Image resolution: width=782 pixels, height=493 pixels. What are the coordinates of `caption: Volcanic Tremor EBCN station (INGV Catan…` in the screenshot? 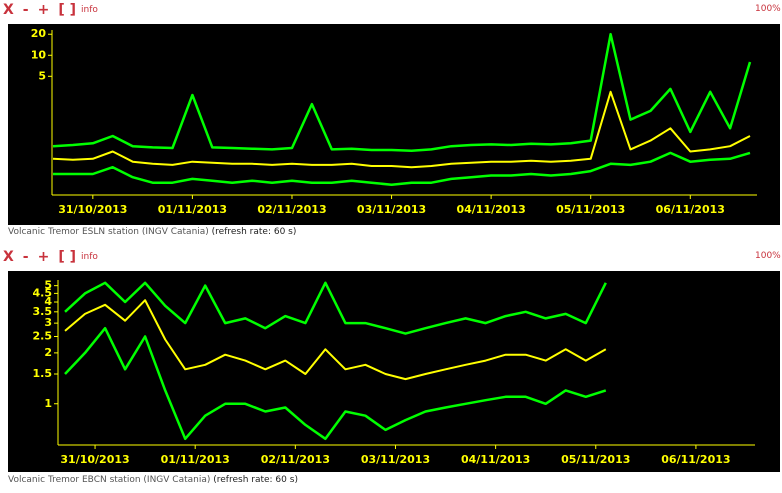 It's located at (153, 480).